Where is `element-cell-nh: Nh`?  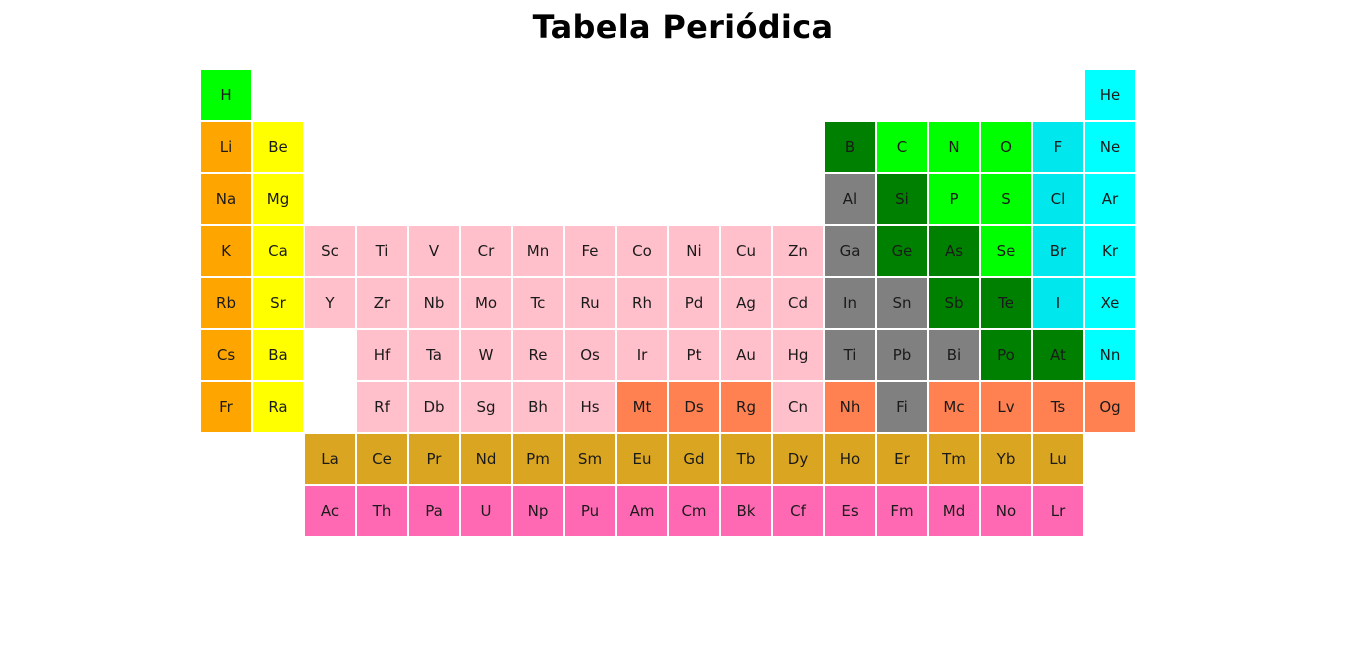 element-cell-nh: Nh is located at coordinates (850, 407).